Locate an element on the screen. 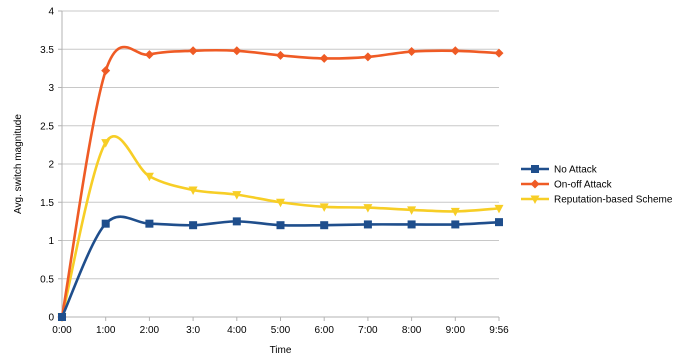 The width and height of the screenshot is (688, 362). legend-label: On-off Attack is located at coordinates (583, 185).